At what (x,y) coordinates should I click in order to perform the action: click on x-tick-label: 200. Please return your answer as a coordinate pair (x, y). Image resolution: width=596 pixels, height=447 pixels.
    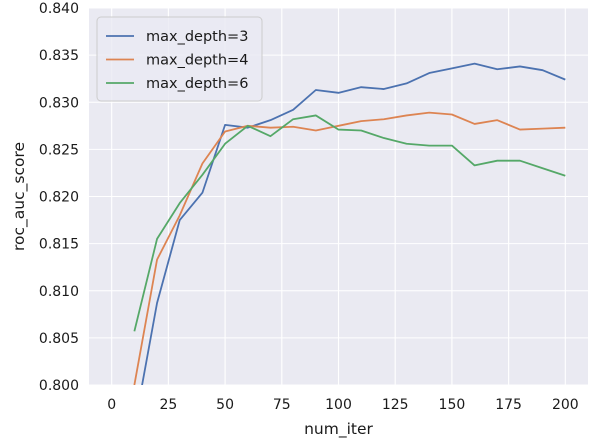
    Looking at the image, I should click on (565, 405).